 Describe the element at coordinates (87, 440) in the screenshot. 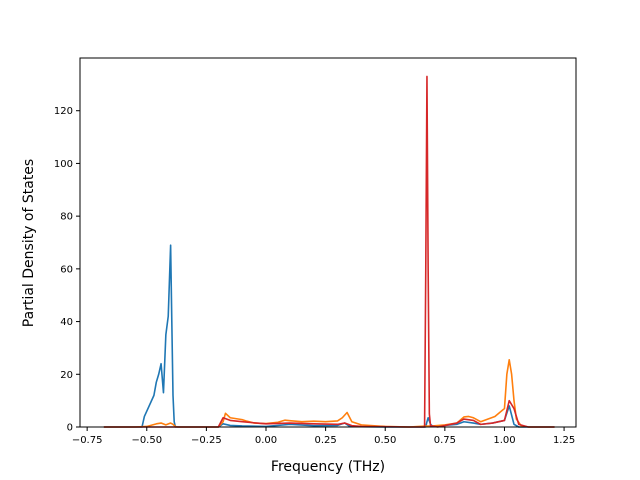

I see `x-tick-label: −0.75` at that location.